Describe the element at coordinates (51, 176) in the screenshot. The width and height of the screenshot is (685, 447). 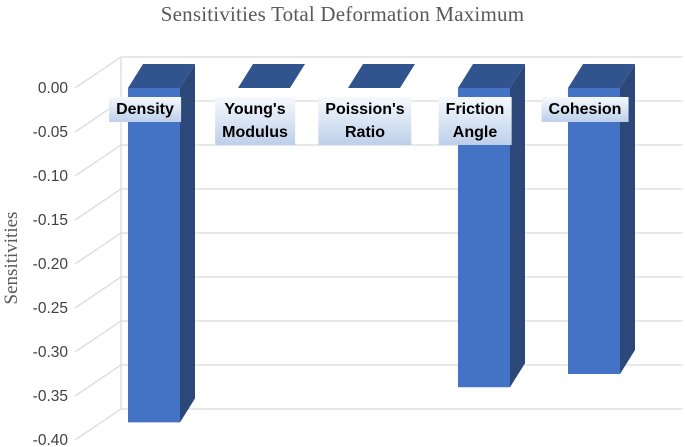
I see `y-tick-label: -0.10` at that location.